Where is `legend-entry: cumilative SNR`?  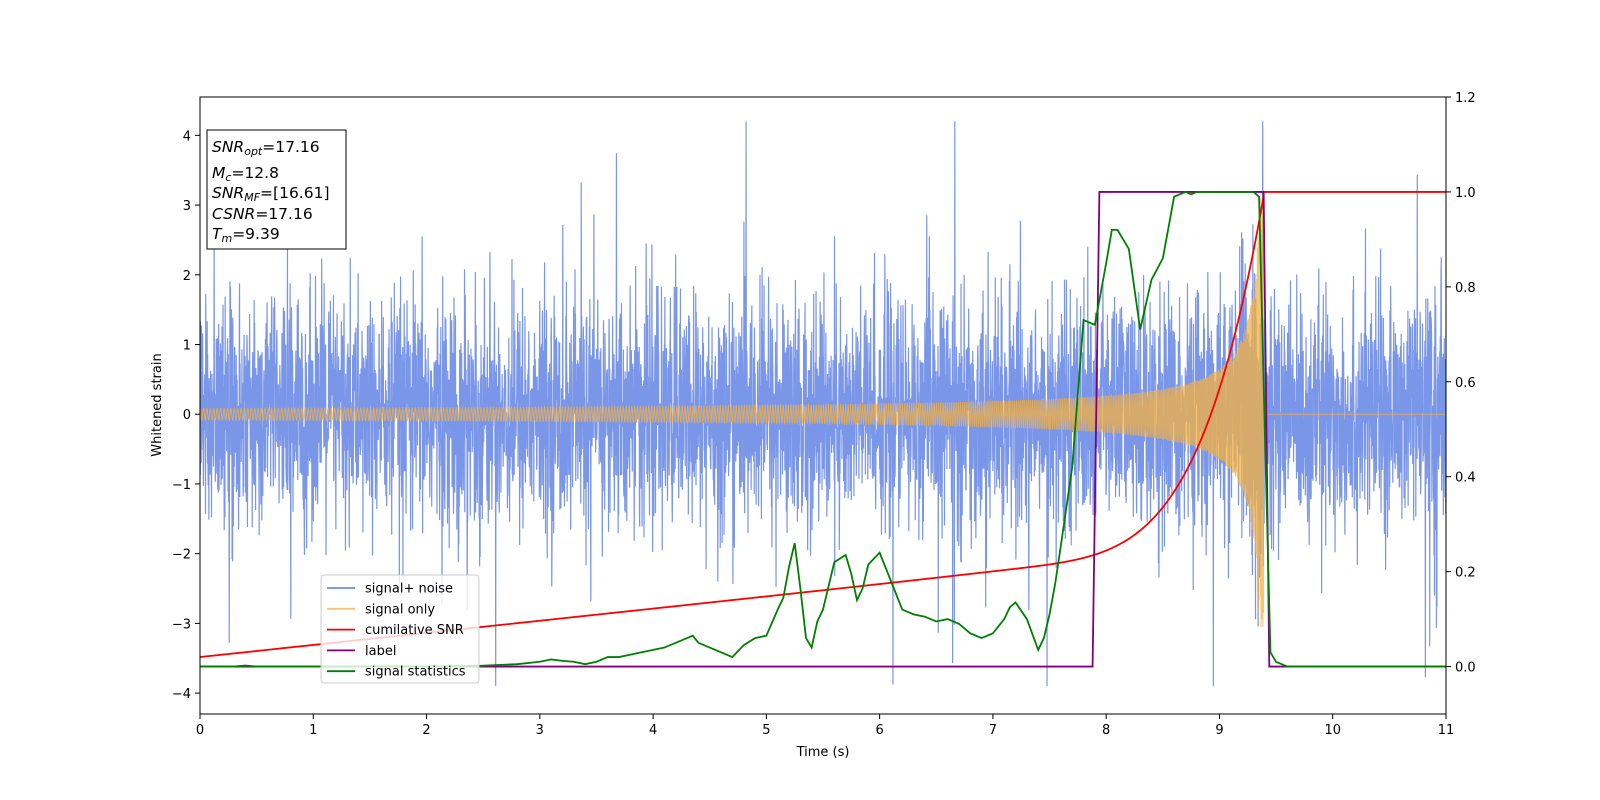 legend-entry: cumilative SNR is located at coordinates (414, 630).